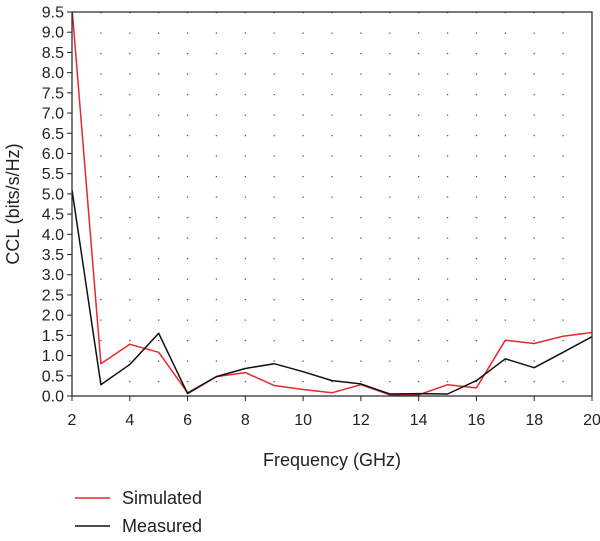  Describe the element at coordinates (53, 13) in the screenshot. I see `y-tick-label: 9.5` at that location.